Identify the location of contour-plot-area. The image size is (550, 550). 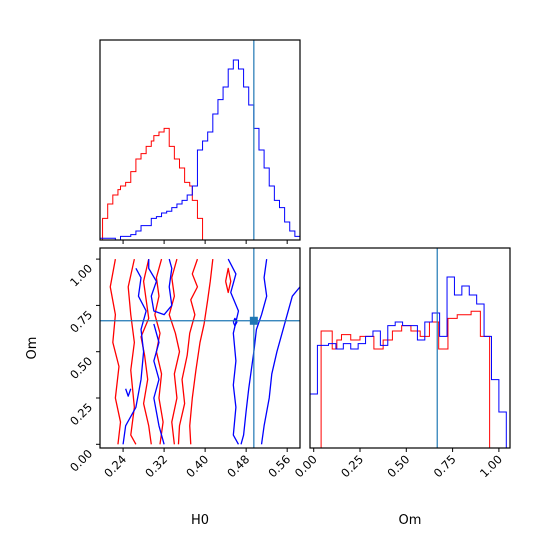
(200, 348).